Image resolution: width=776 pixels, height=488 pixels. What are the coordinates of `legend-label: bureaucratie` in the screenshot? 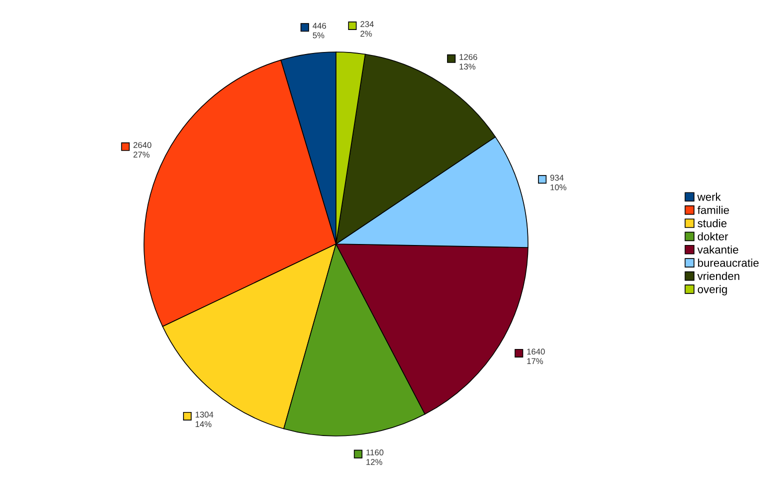 It's located at (728, 262).